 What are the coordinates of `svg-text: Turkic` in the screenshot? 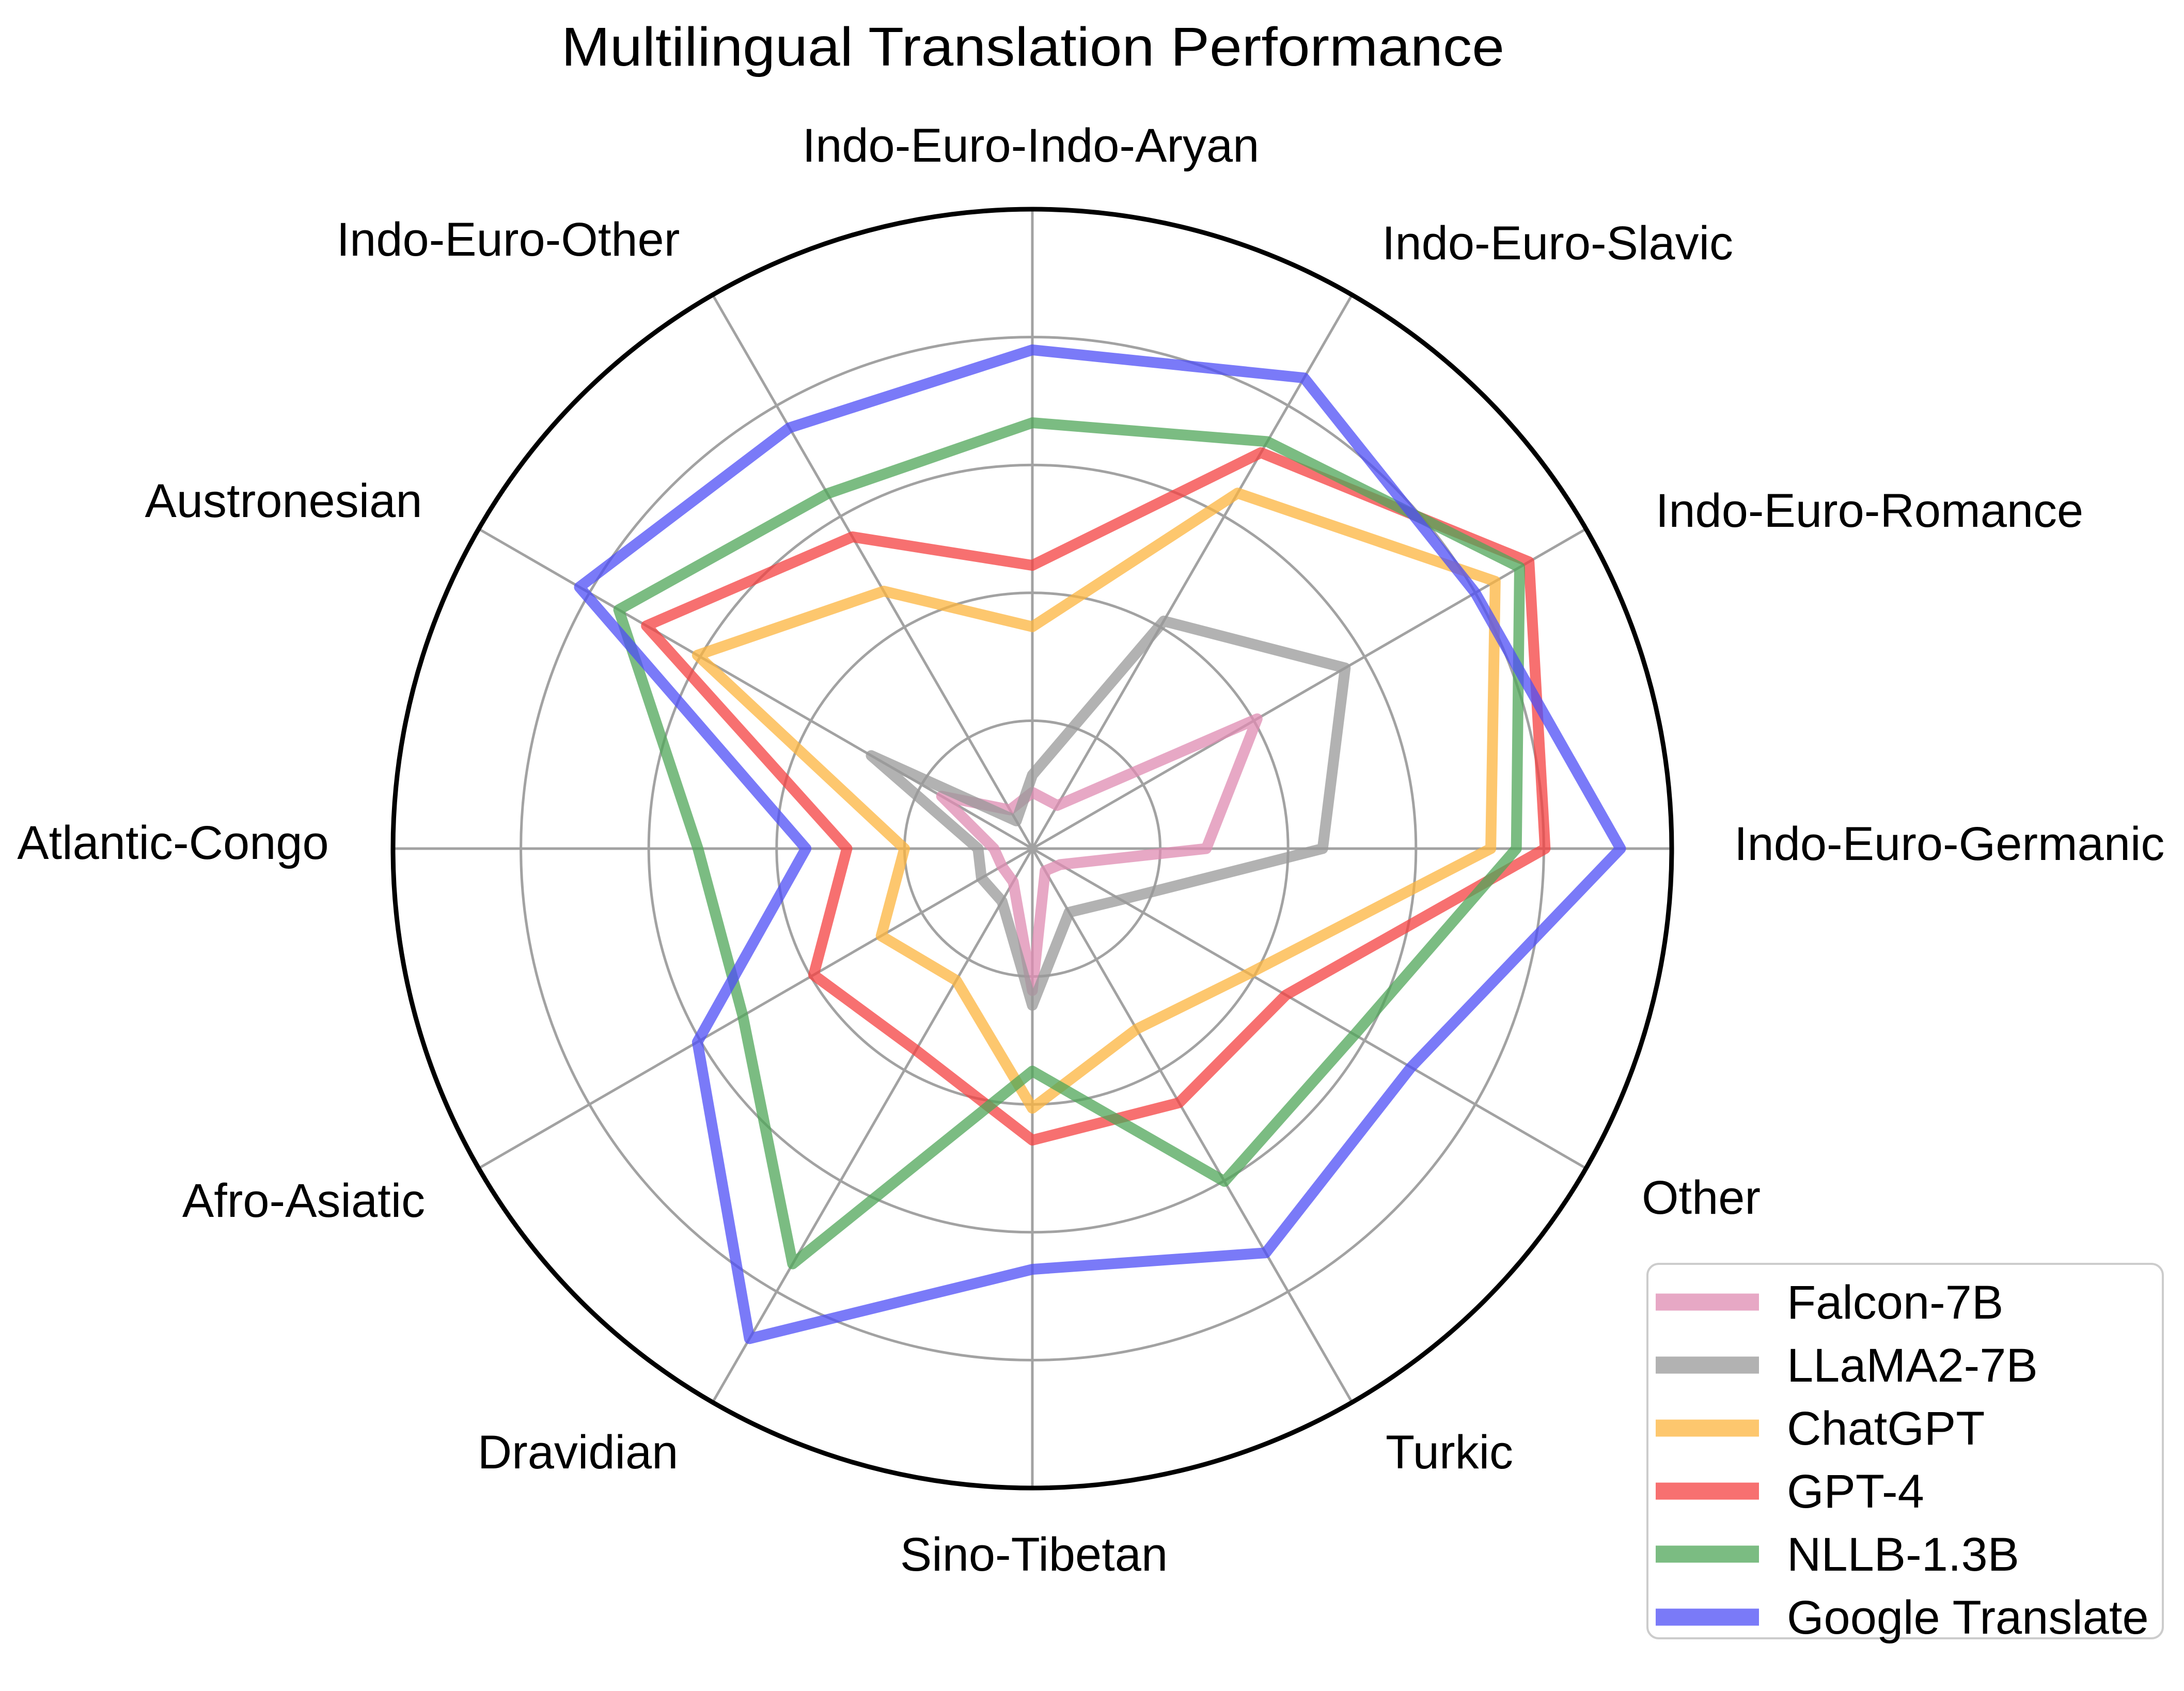 It's located at (1449, 1452).